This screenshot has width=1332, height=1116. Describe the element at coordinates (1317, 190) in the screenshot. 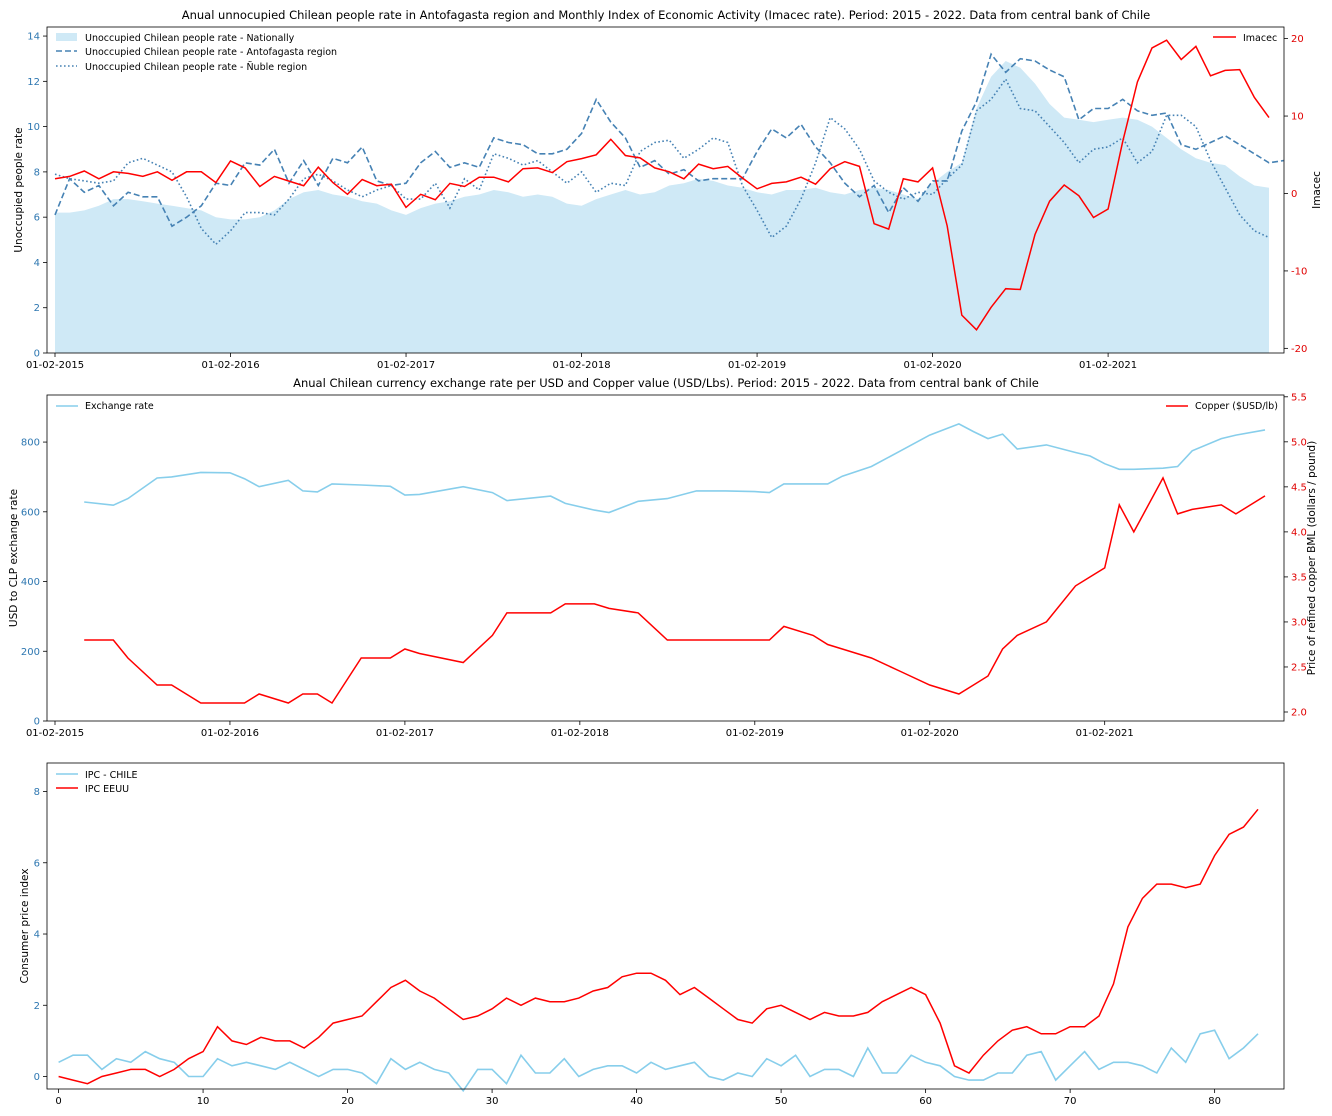

I see `y2-axis-label: Imacec` at that location.